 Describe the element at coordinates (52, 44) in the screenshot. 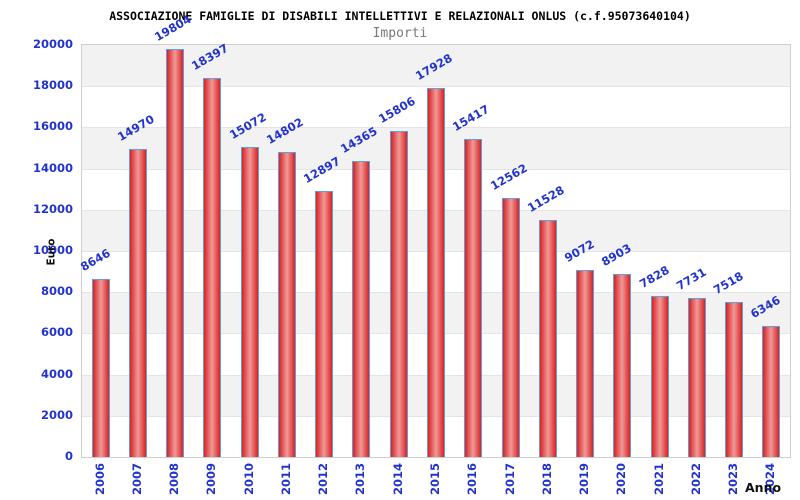

I see `y-tick-label: 20000` at that location.